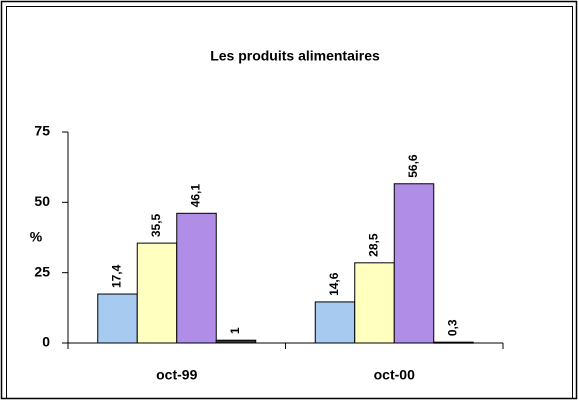  Describe the element at coordinates (42, 201) in the screenshot. I see `y-tick-label: 50` at that location.